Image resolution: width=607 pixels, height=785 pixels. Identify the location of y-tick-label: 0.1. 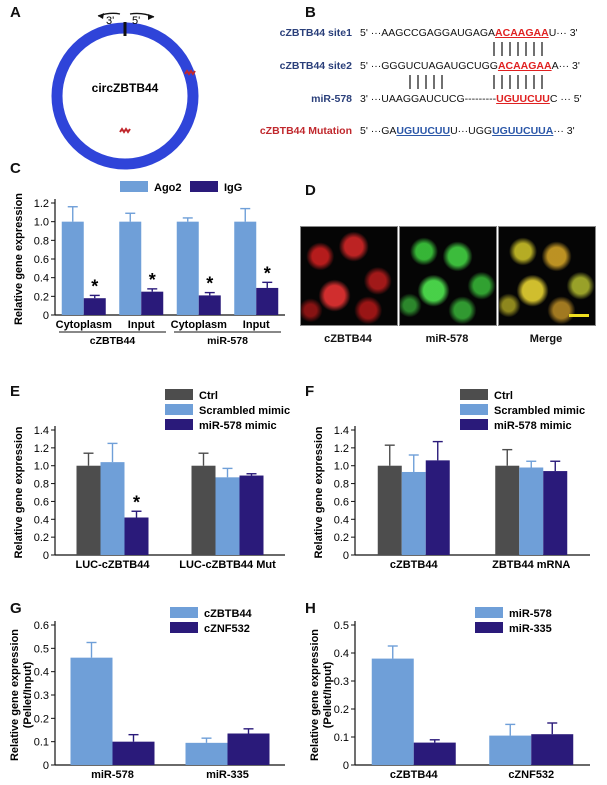
(41, 743).